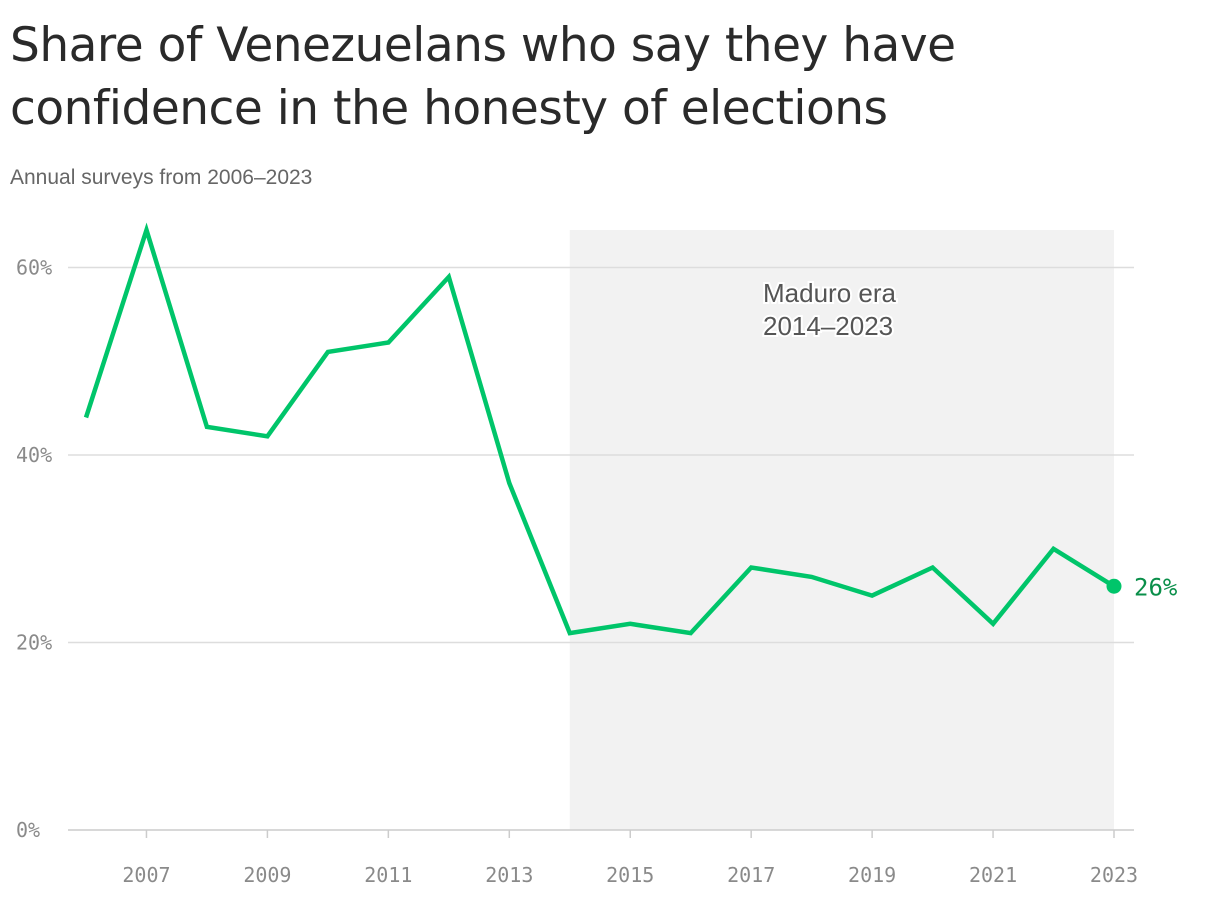  What do you see at coordinates (1114, 586) in the screenshot?
I see `end-point-marker` at bounding box center [1114, 586].